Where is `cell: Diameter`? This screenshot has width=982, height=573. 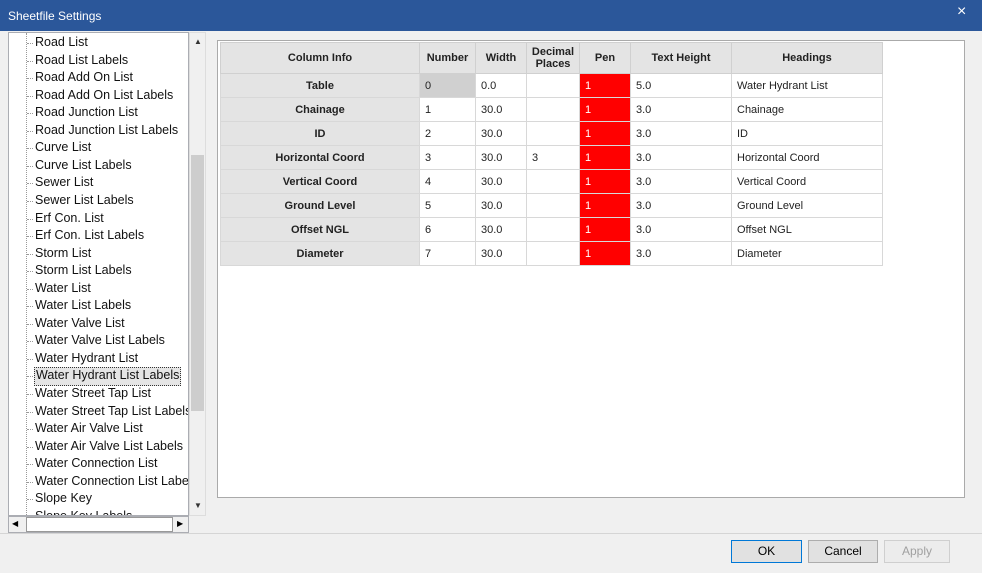 cell: Diameter is located at coordinates (807, 253).